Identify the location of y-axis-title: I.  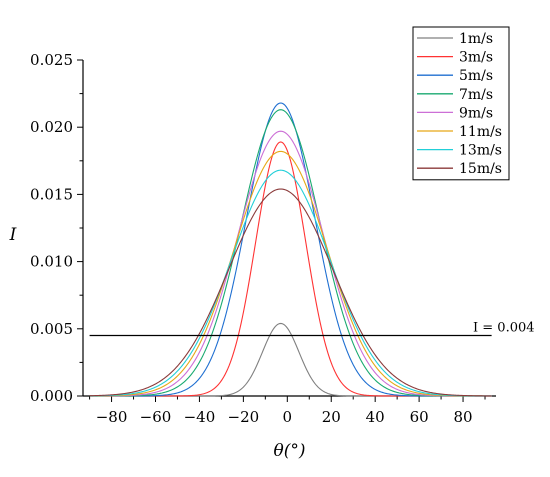
(13, 235).